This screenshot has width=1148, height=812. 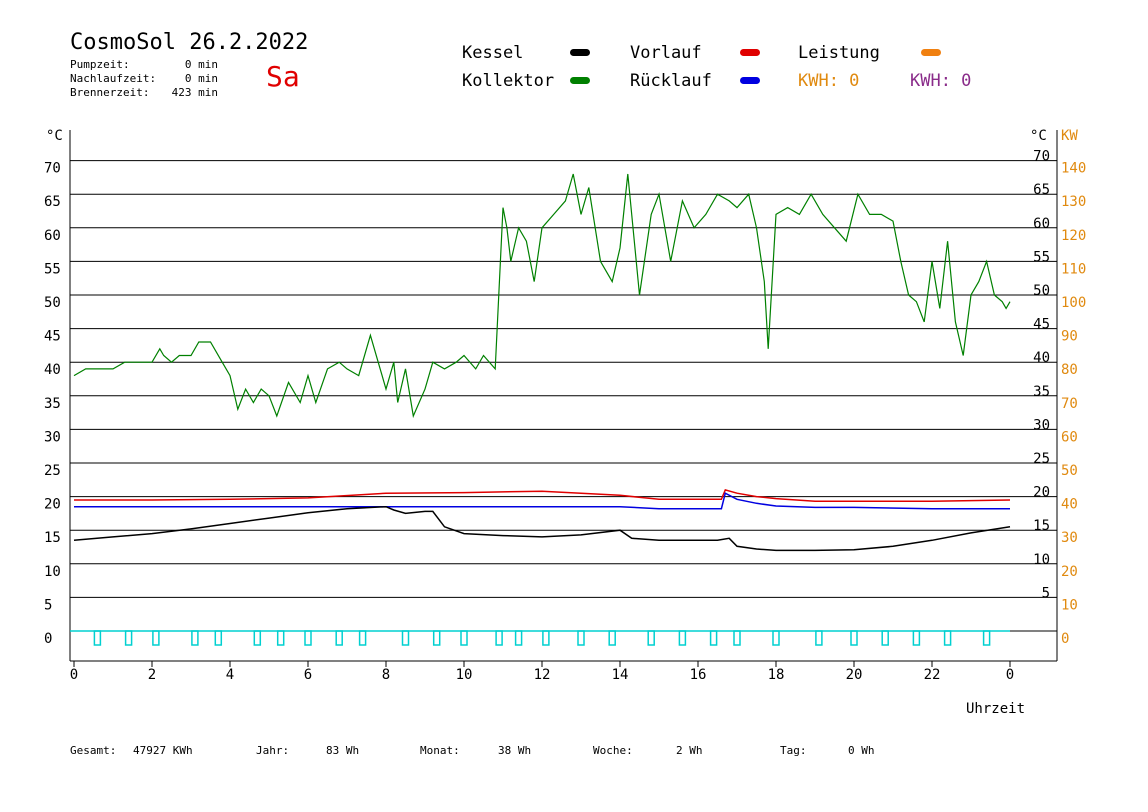 I want to click on legend-kollektor: Kollektor, so click(x=508, y=81).